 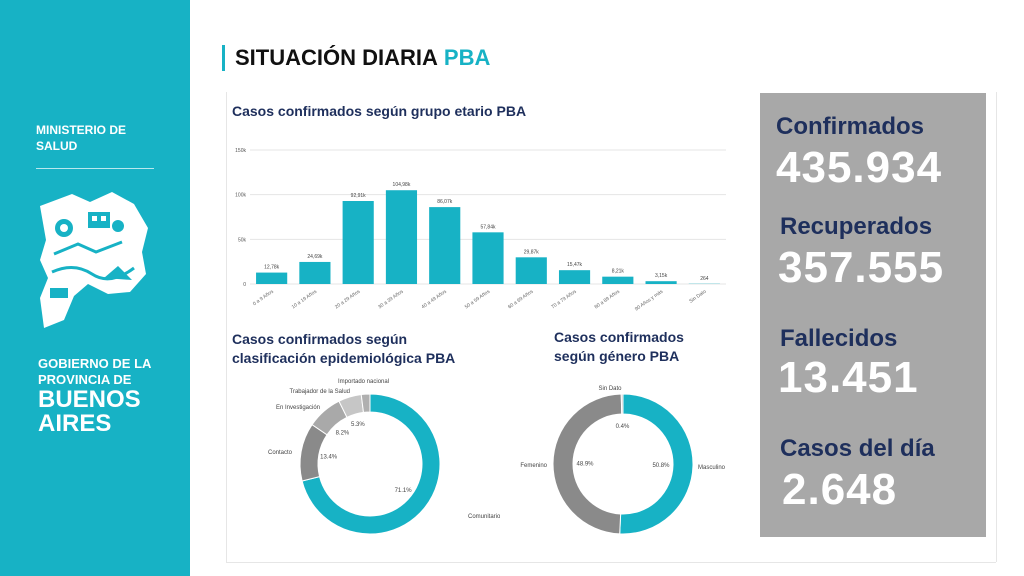 What do you see at coordinates (320, 392) in the screenshot?
I see `donut-category-label: Trabajador de la Salud` at bounding box center [320, 392].